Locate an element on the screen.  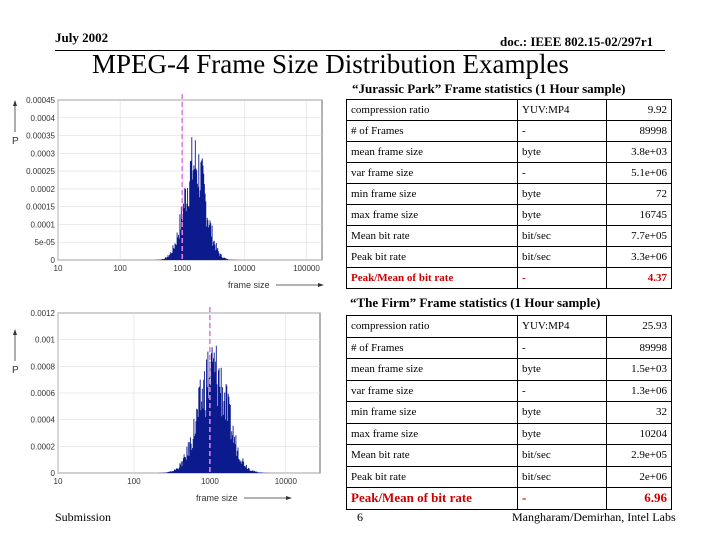
y-tick-label: 0.0001 is located at coordinates (43, 224).